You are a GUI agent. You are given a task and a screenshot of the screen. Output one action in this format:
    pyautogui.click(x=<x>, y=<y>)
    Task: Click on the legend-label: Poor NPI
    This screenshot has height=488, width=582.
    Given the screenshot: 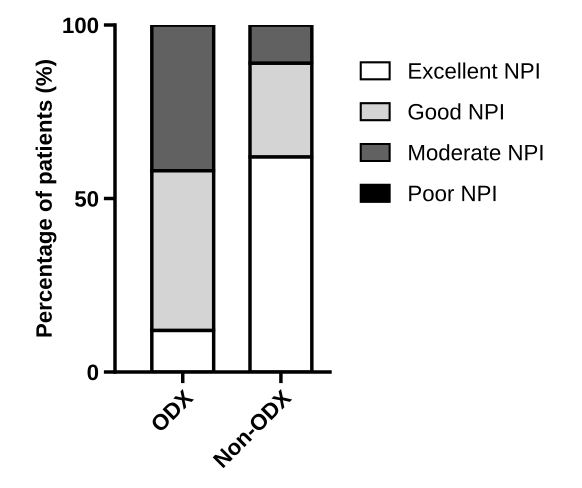 What is the action you would take?
    pyautogui.click(x=452, y=194)
    